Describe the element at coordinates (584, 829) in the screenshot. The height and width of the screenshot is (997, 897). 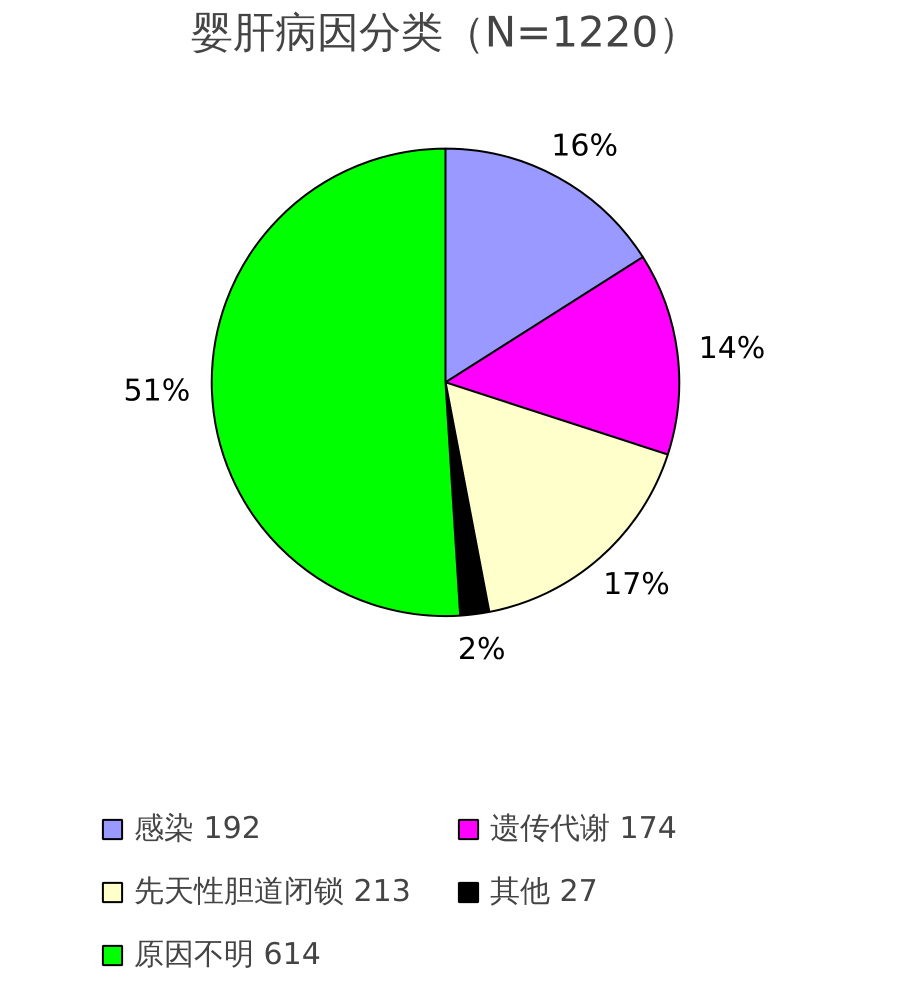
I see `legend-label: 遗传代谢 174` at that location.